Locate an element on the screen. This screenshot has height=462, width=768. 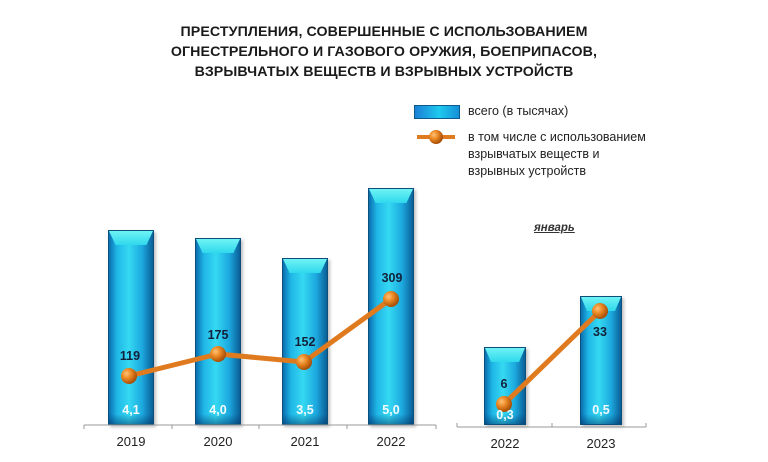
x-label-jan-2022: 2022 is located at coordinates (505, 443).